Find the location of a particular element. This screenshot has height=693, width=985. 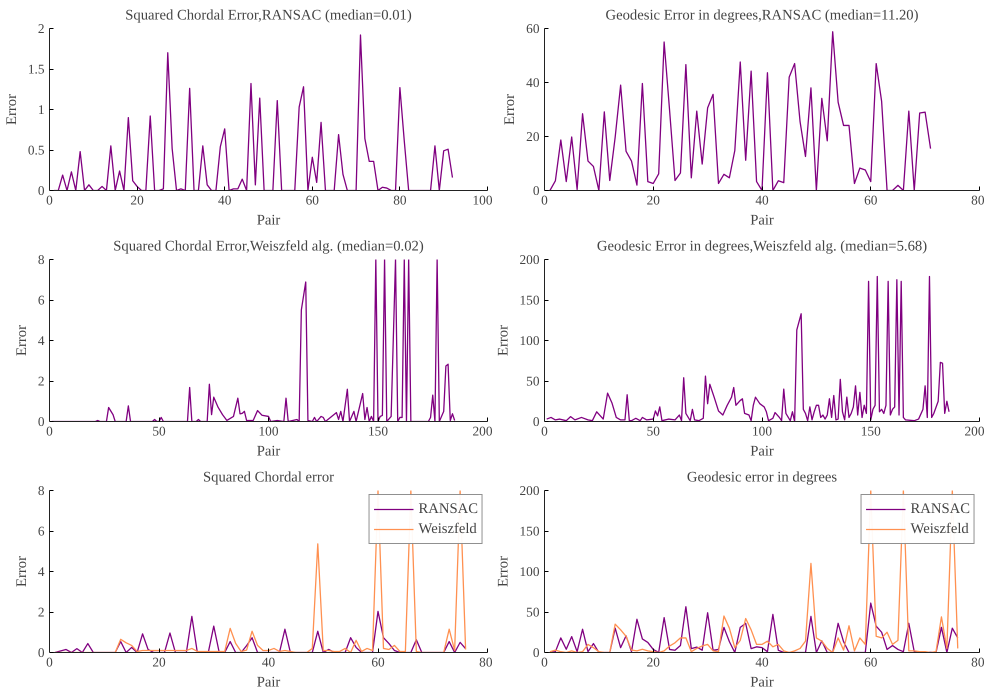

y-tick-label: 40 is located at coordinates (533, 82).